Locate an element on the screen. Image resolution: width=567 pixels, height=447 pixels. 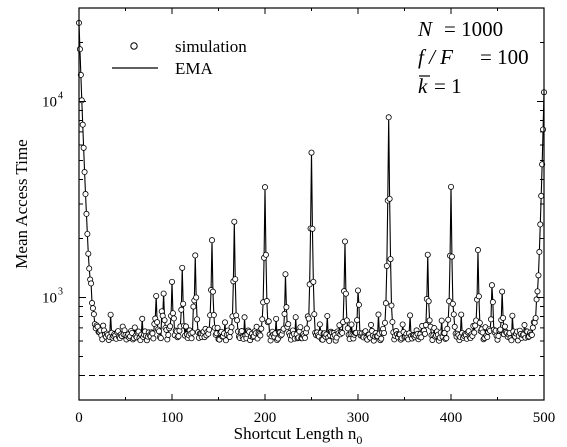
x-axis-title-subscript: 0 is located at coordinates (359, 440).